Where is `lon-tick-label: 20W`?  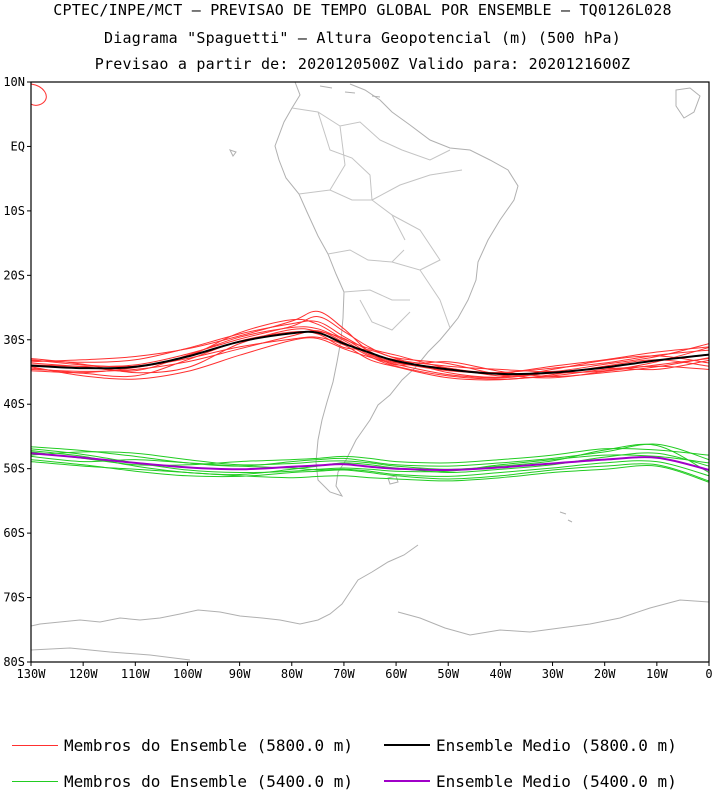 lon-tick-label: 20W is located at coordinates (605, 674).